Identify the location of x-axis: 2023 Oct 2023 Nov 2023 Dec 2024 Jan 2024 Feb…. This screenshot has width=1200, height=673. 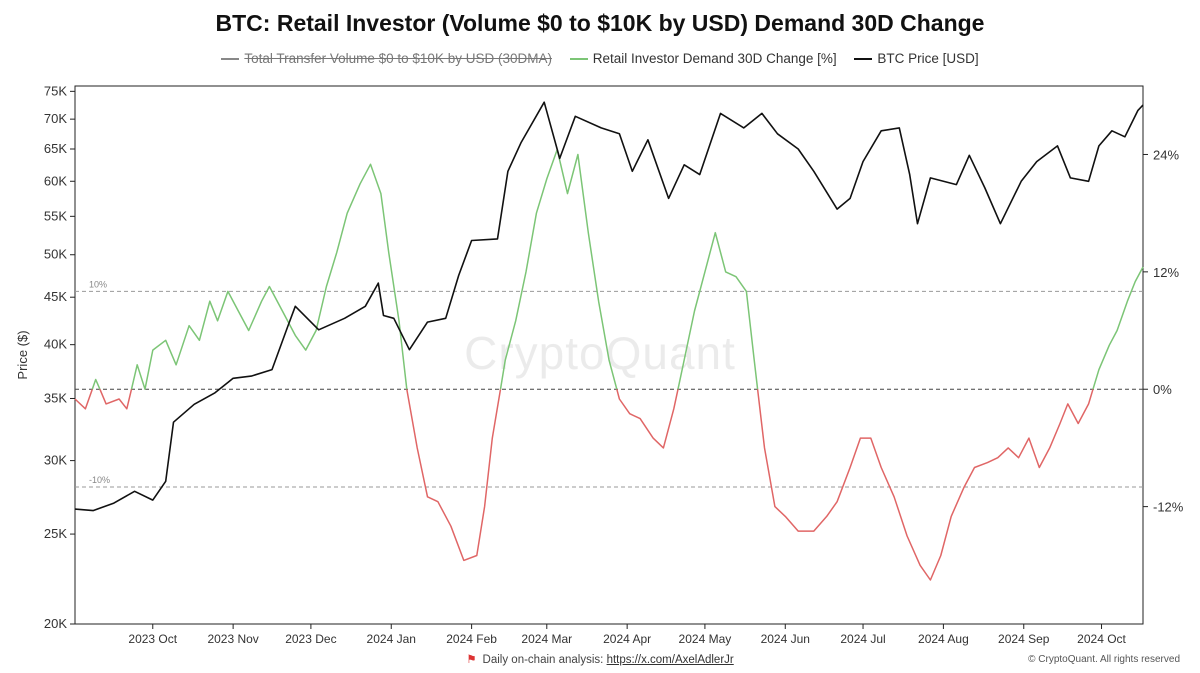
(627, 635).